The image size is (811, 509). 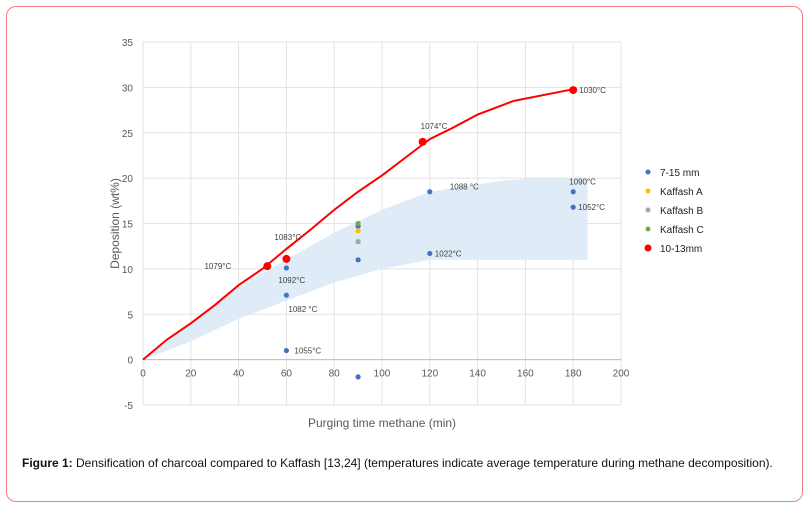 I want to click on y-tick-label: 25, so click(x=128, y=134).